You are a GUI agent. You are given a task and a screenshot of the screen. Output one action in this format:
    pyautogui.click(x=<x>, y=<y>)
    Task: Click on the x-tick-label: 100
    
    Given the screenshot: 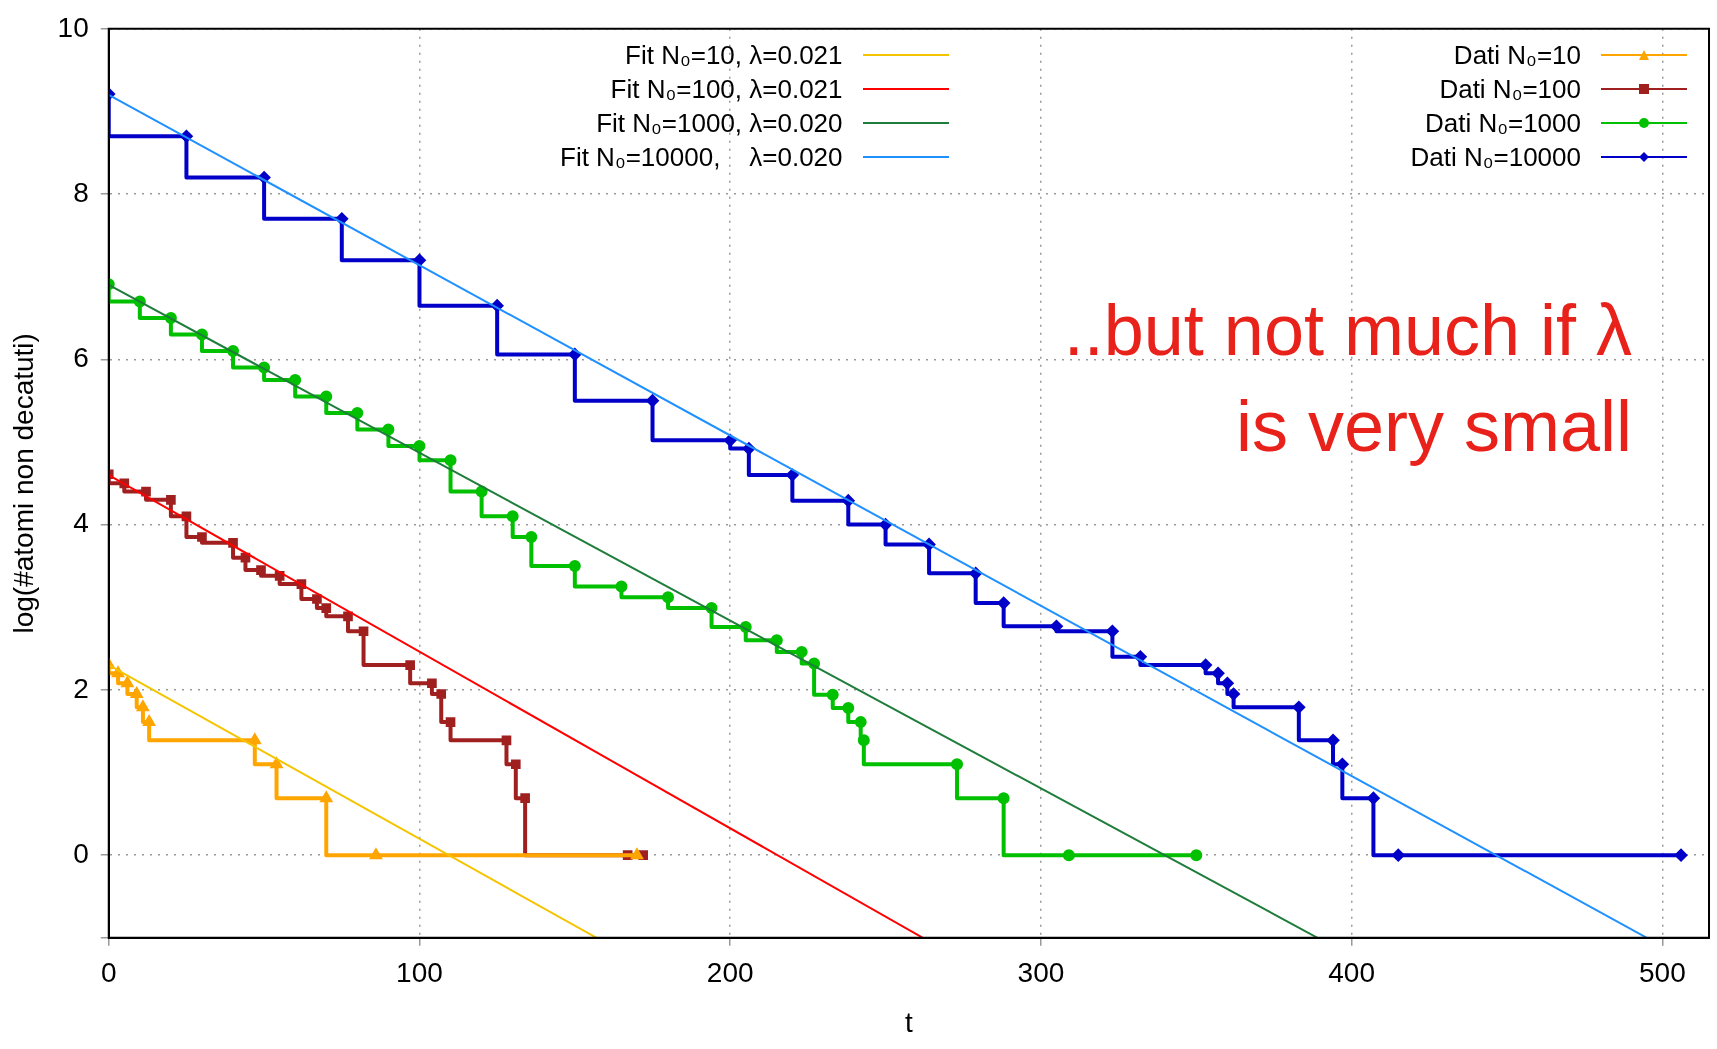 What is the action you would take?
    pyautogui.click(x=419, y=973)
    